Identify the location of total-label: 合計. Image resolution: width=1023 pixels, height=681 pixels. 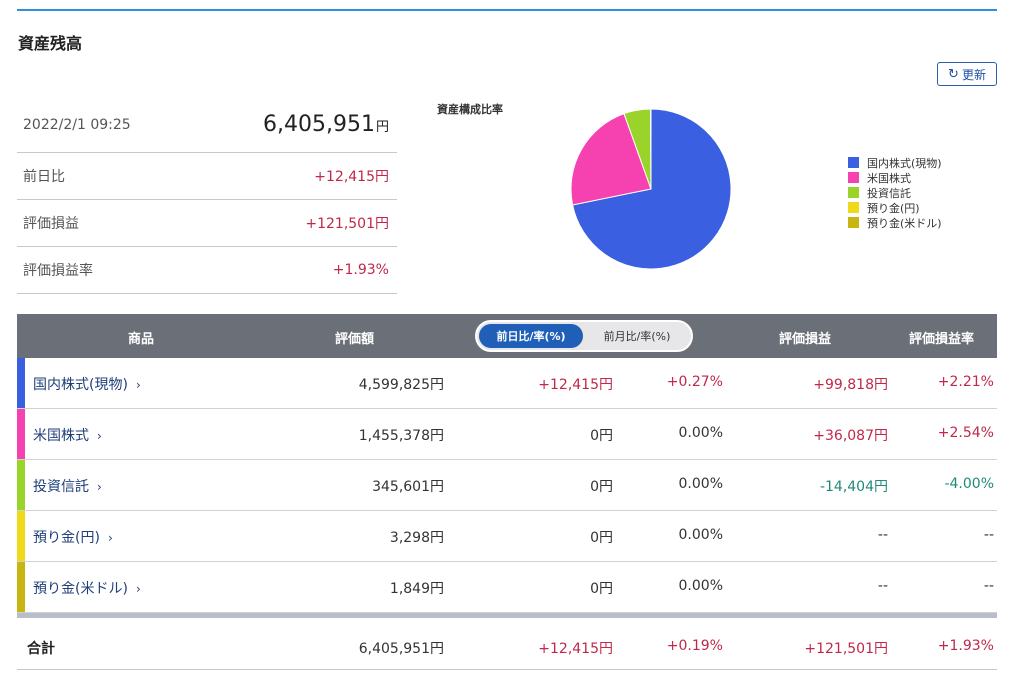
(41, 649).